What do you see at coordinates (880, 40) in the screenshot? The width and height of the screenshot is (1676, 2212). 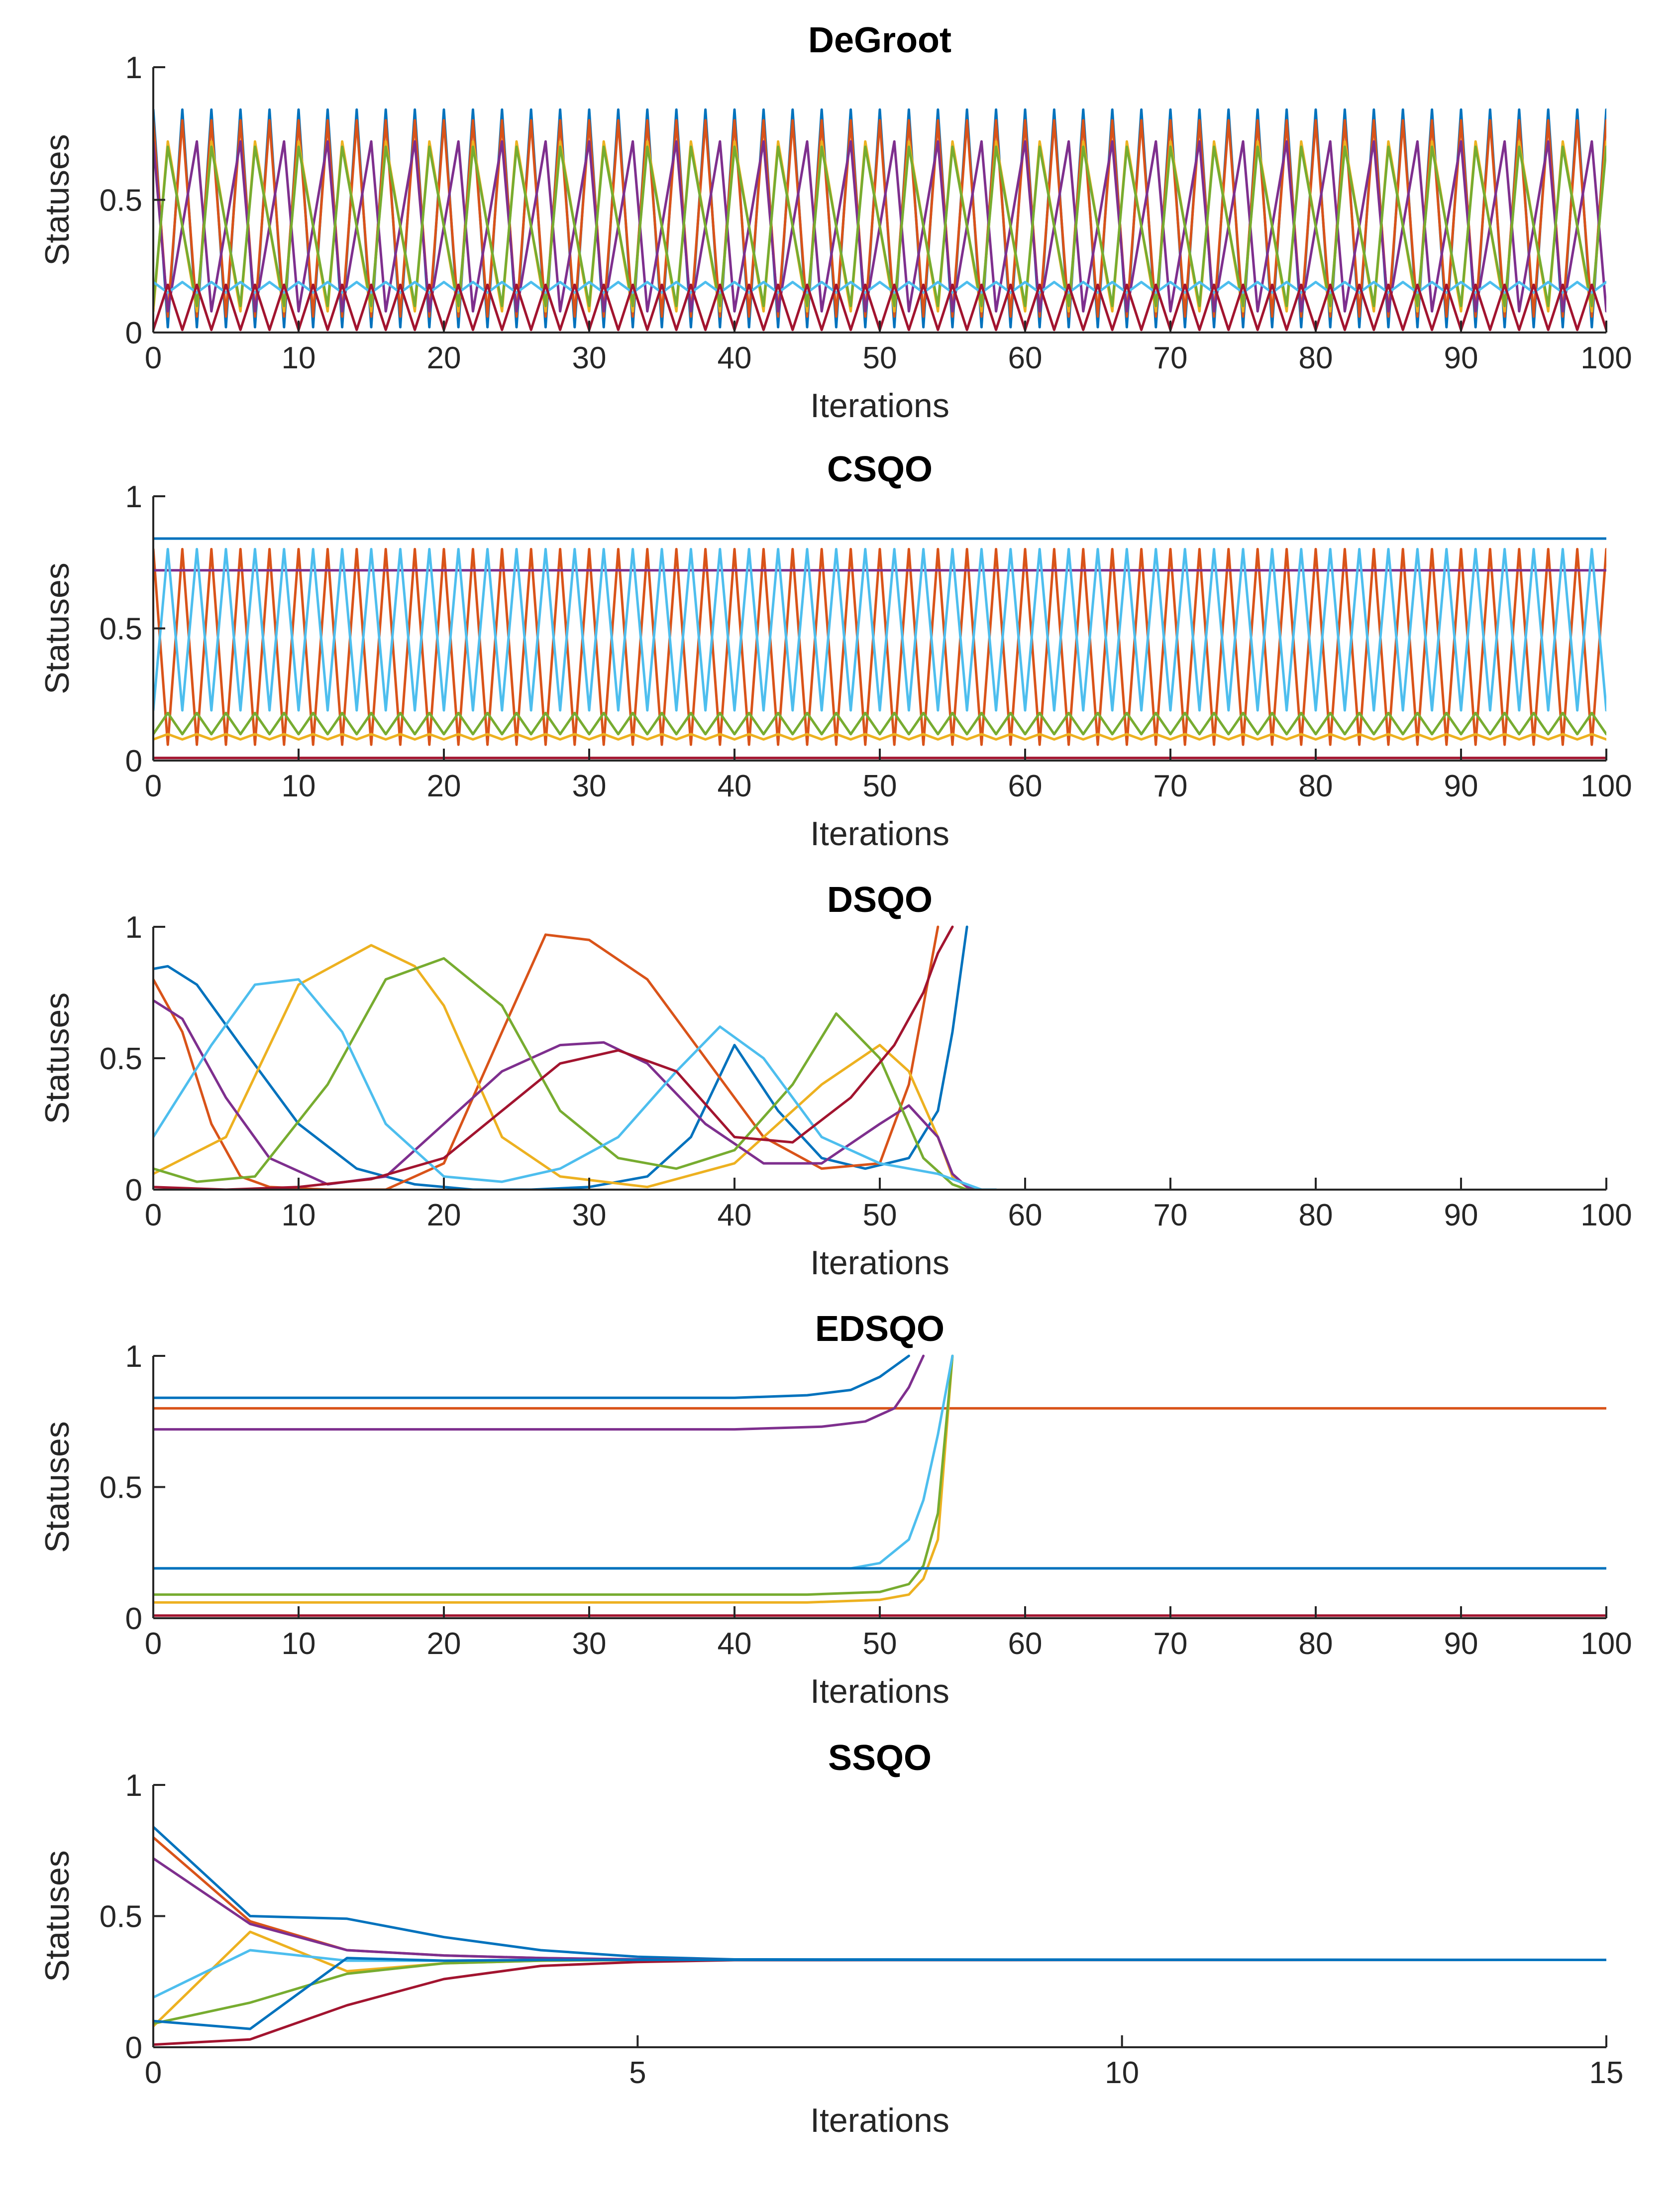 I see `chart-title: DeGroot` at bounding box center [880, 40].